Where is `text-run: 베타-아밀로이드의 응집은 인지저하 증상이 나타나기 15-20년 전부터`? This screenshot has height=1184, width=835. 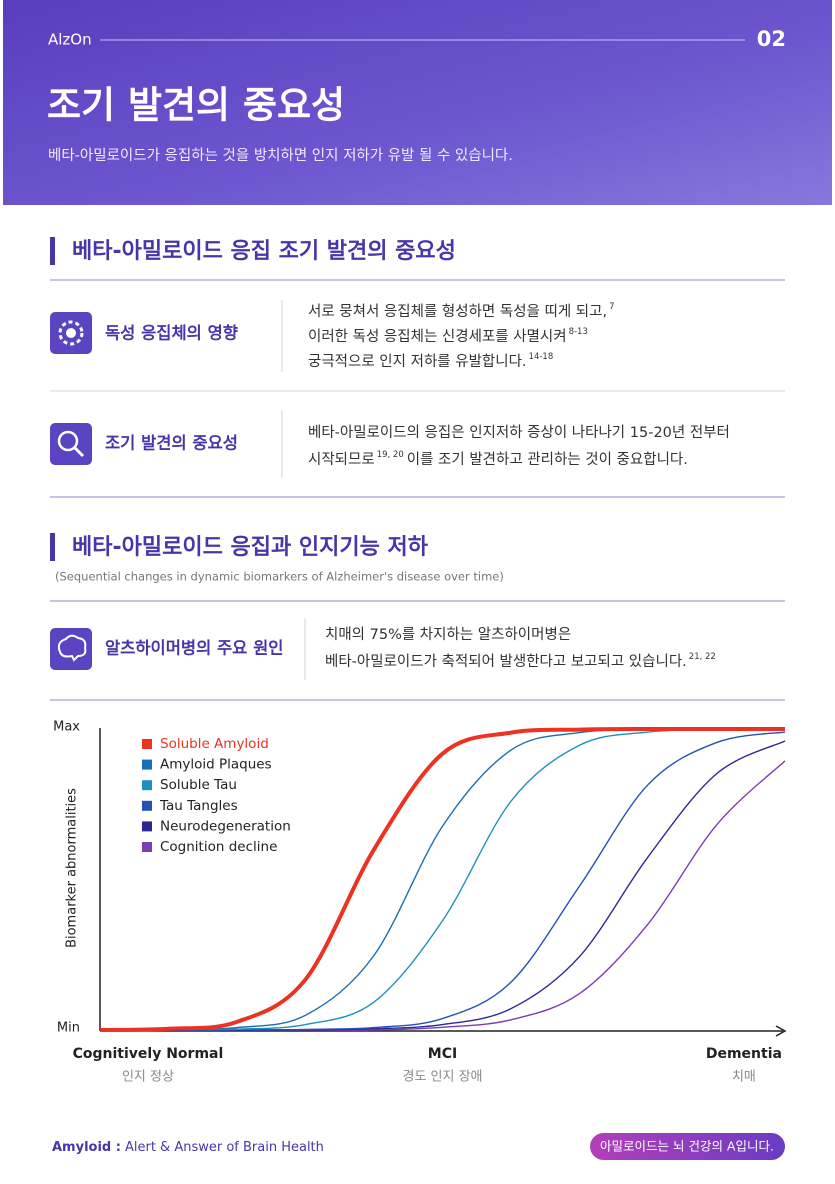
text-run: 베타-아밀로이드의 응집은 인지저하 증상이 나타나기 15-20년 전부터 is located at coordinates (519, 432).